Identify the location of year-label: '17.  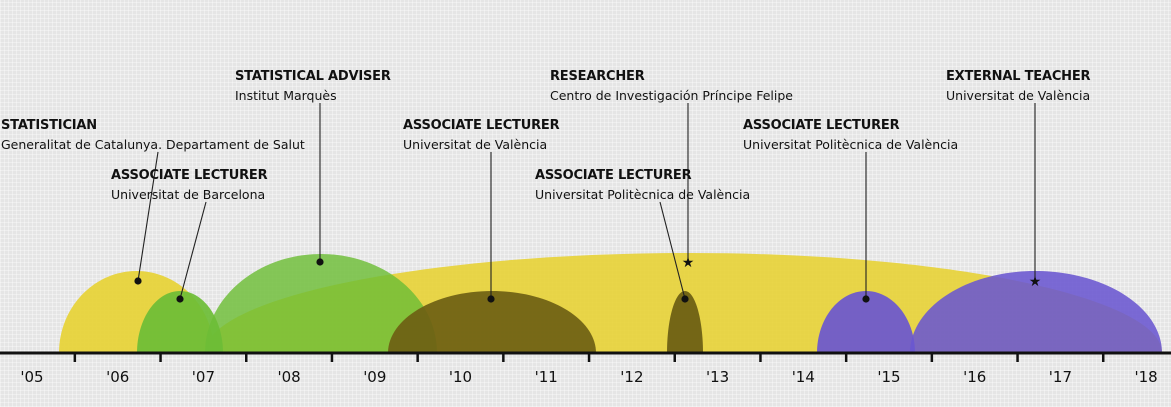
(1060, 377).